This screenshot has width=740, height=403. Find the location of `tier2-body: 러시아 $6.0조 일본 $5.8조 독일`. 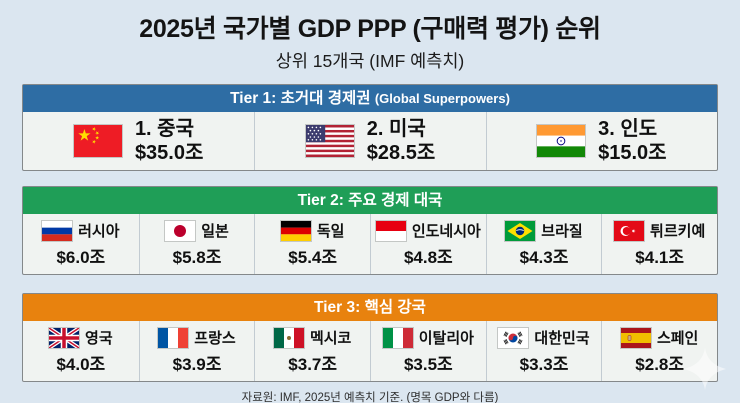

tier2-body: 러시아 $6.0조 일본 $5.8조 독일 is located at coordinates (370, 244).